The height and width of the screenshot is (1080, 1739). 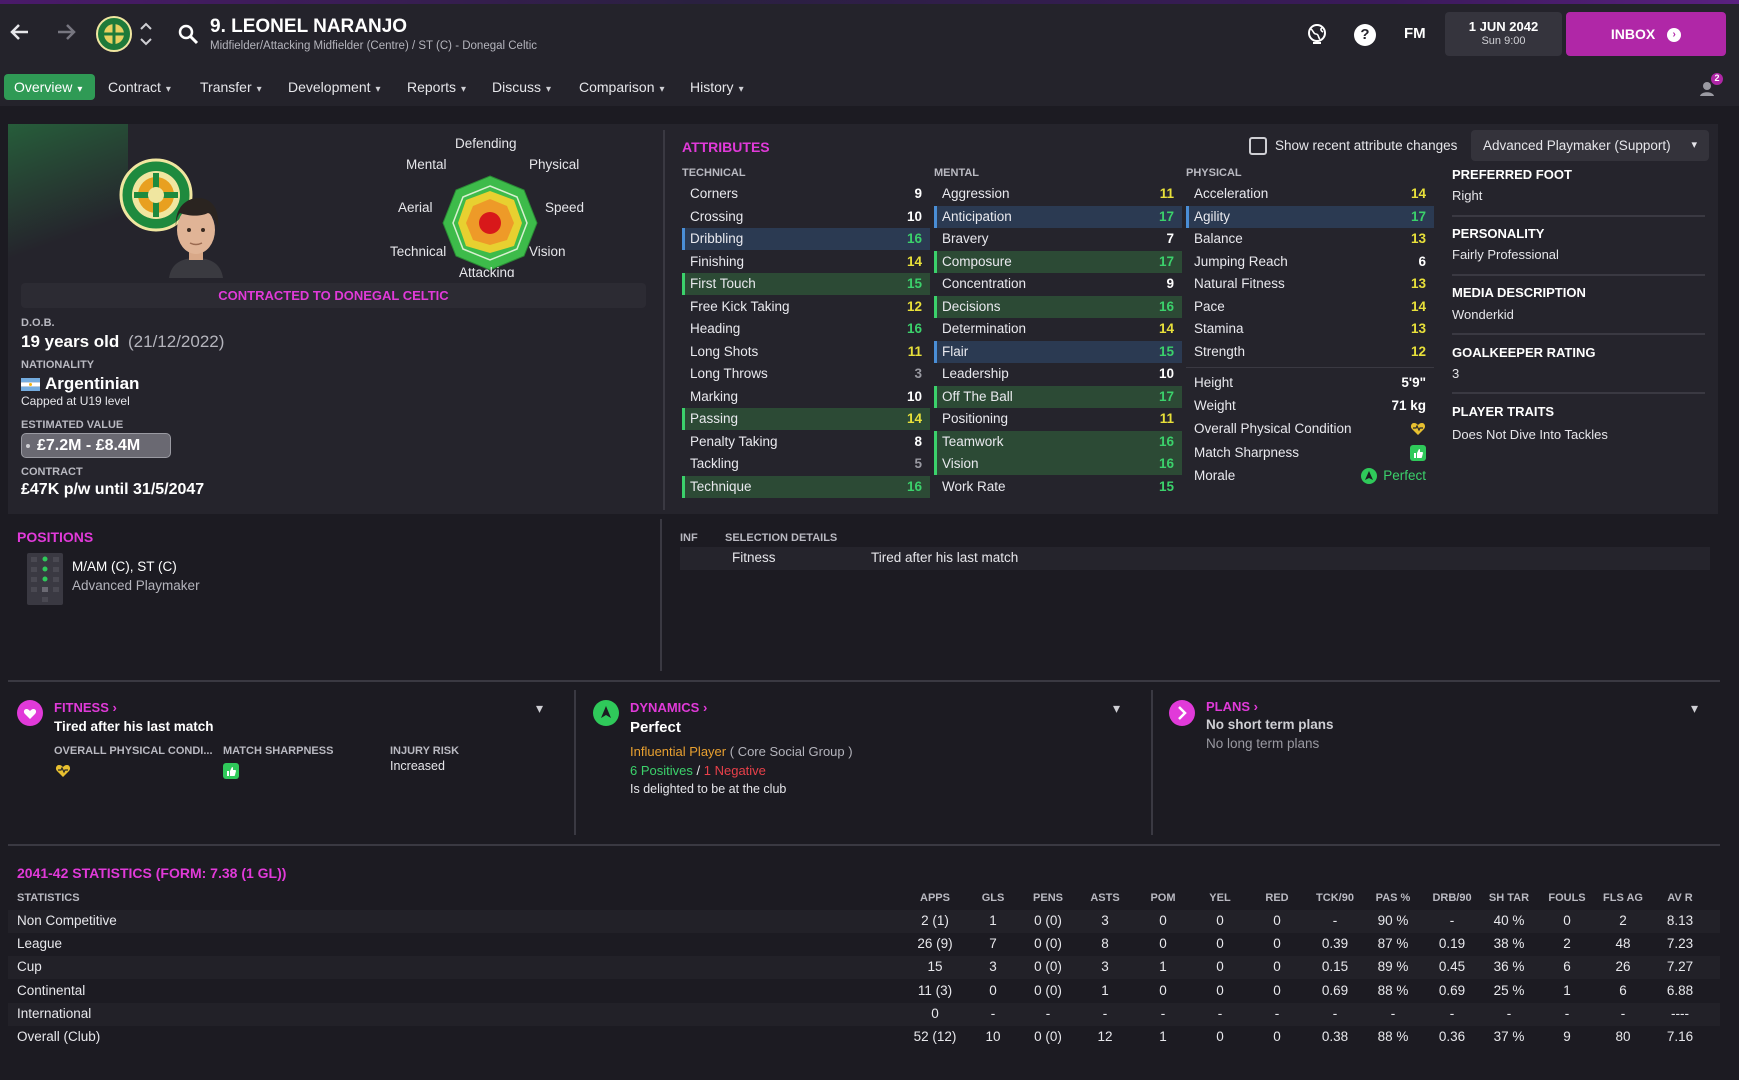 What do you see at coordinates (1058, 419) in the screenshot?
I see `attribute-row: Positioning 11` at bounding box center [1058, 419].